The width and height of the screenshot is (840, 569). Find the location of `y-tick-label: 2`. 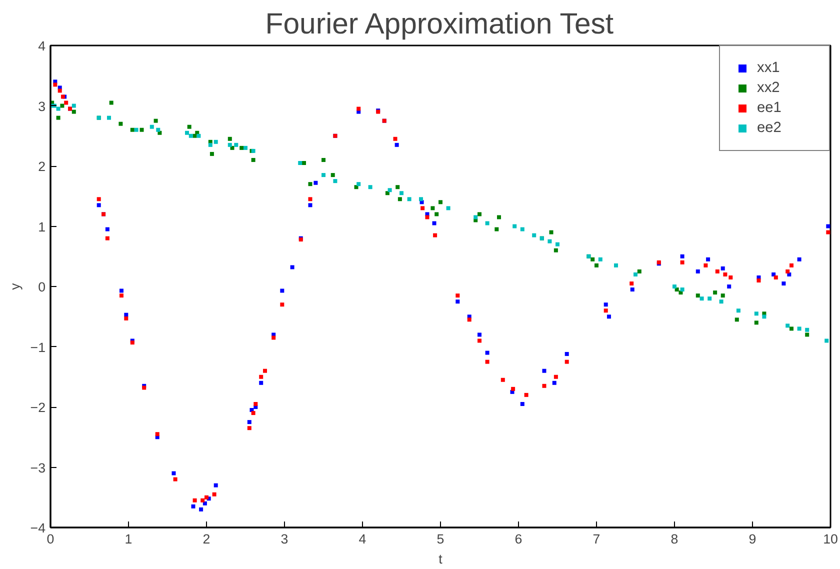

y-tick-label: 2 is located at coordinates (42, 166).